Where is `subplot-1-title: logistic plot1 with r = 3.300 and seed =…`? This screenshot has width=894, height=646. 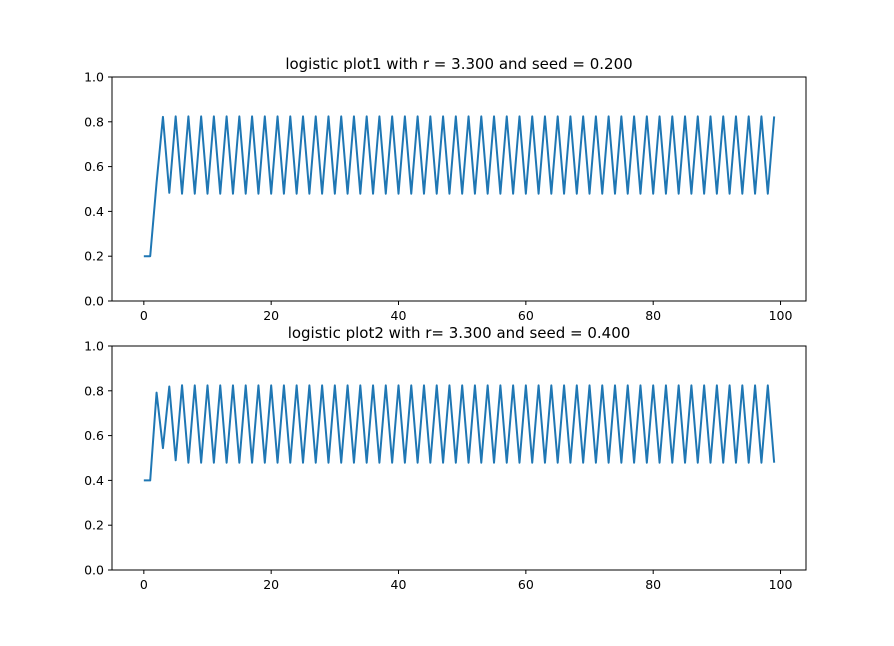
subplot-1-title: logistic plot1 with r = 3.300 and seed =… is located at coordinates (458, 64).